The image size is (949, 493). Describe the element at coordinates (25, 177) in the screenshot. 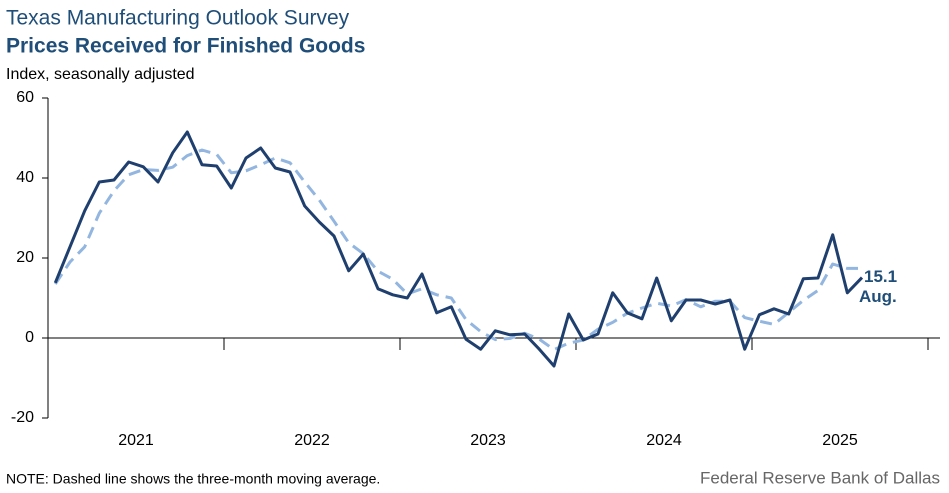

I see `y-tick-label: 40` at that location.